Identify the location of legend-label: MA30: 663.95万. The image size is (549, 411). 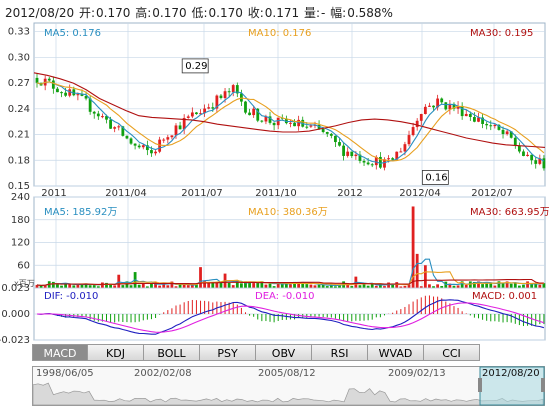
(509, 212).